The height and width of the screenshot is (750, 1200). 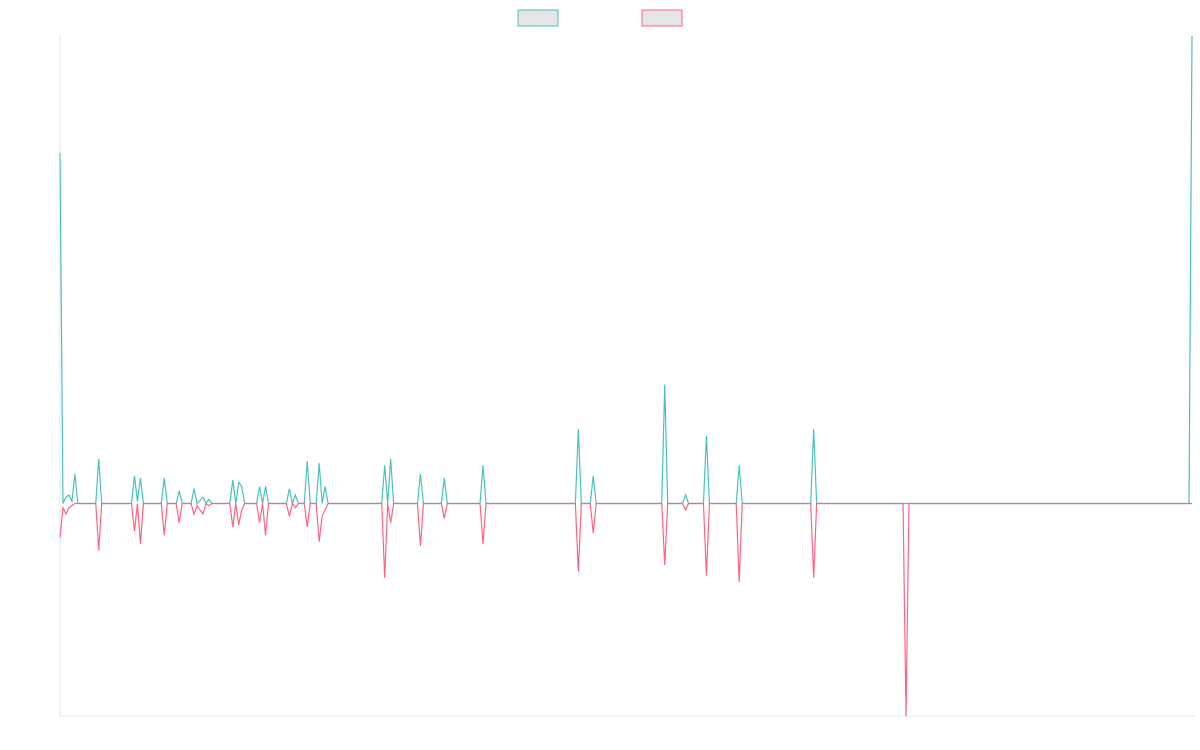 What do you see at coordinates (600, 18) in the screenshot?
I see `legend` at bounding box center [600, 18].